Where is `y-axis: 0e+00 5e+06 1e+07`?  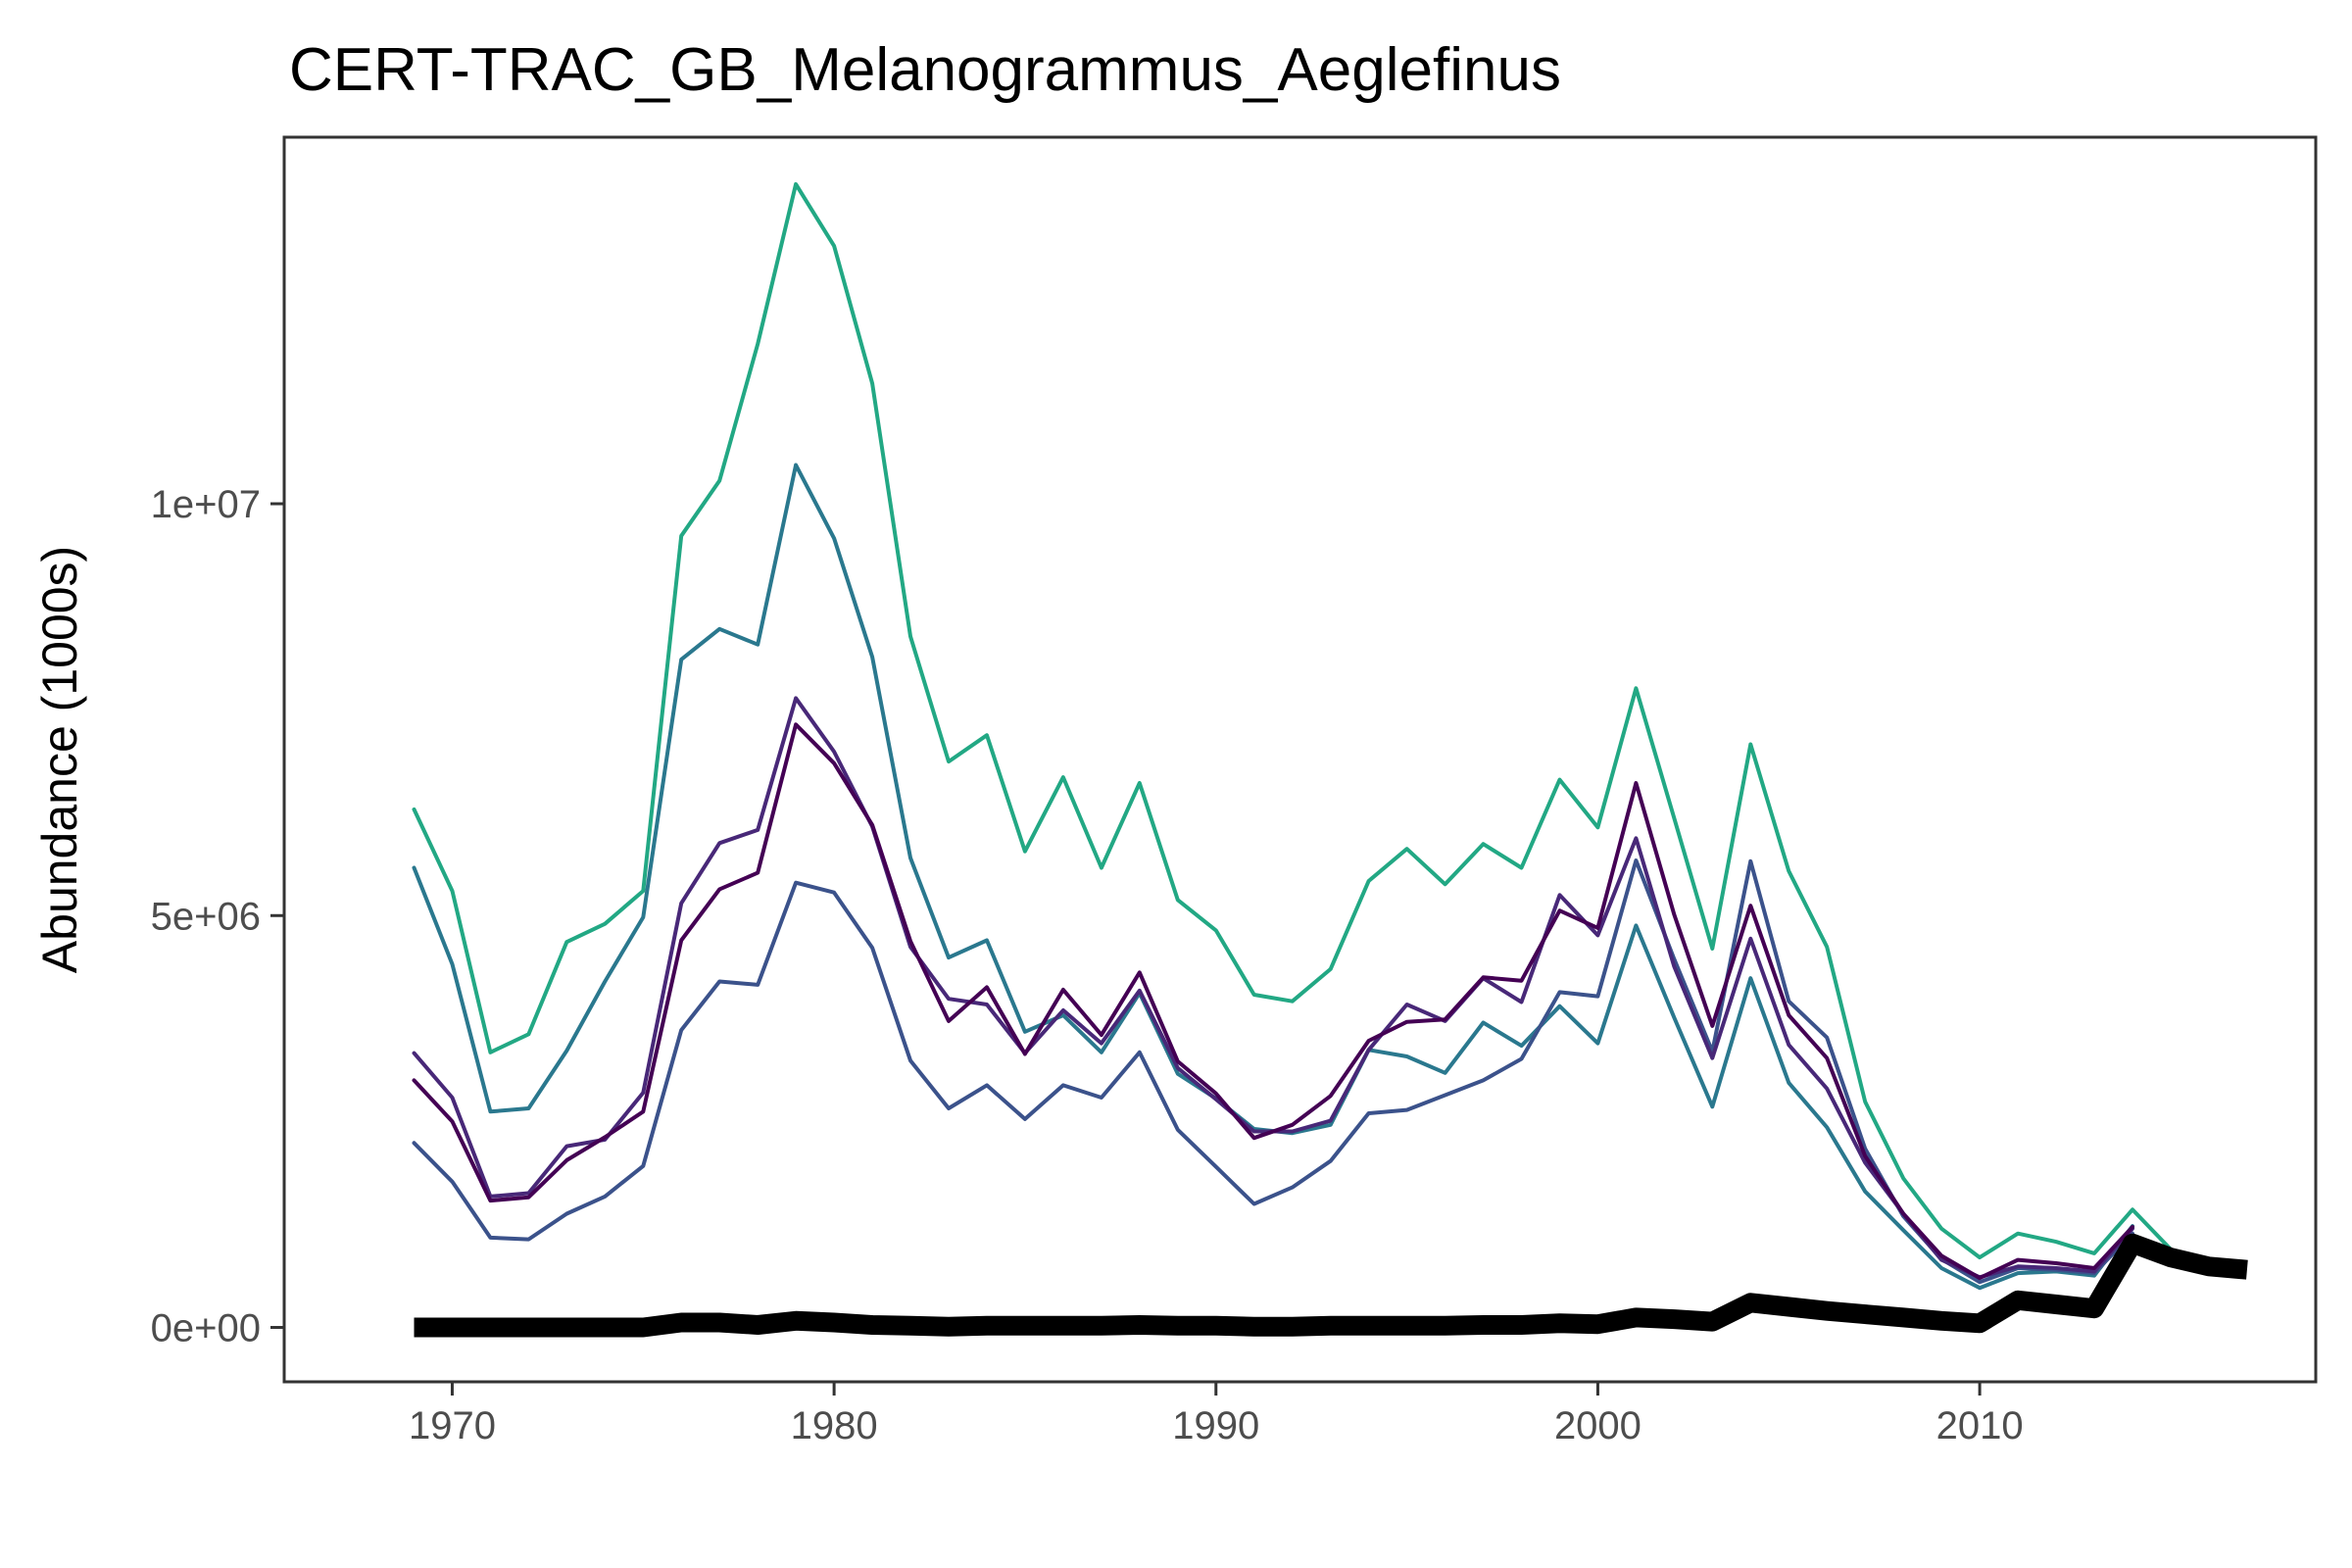 y-axis: 0e+00 5e+06 1e+07 is located at coordinates (217, 916).